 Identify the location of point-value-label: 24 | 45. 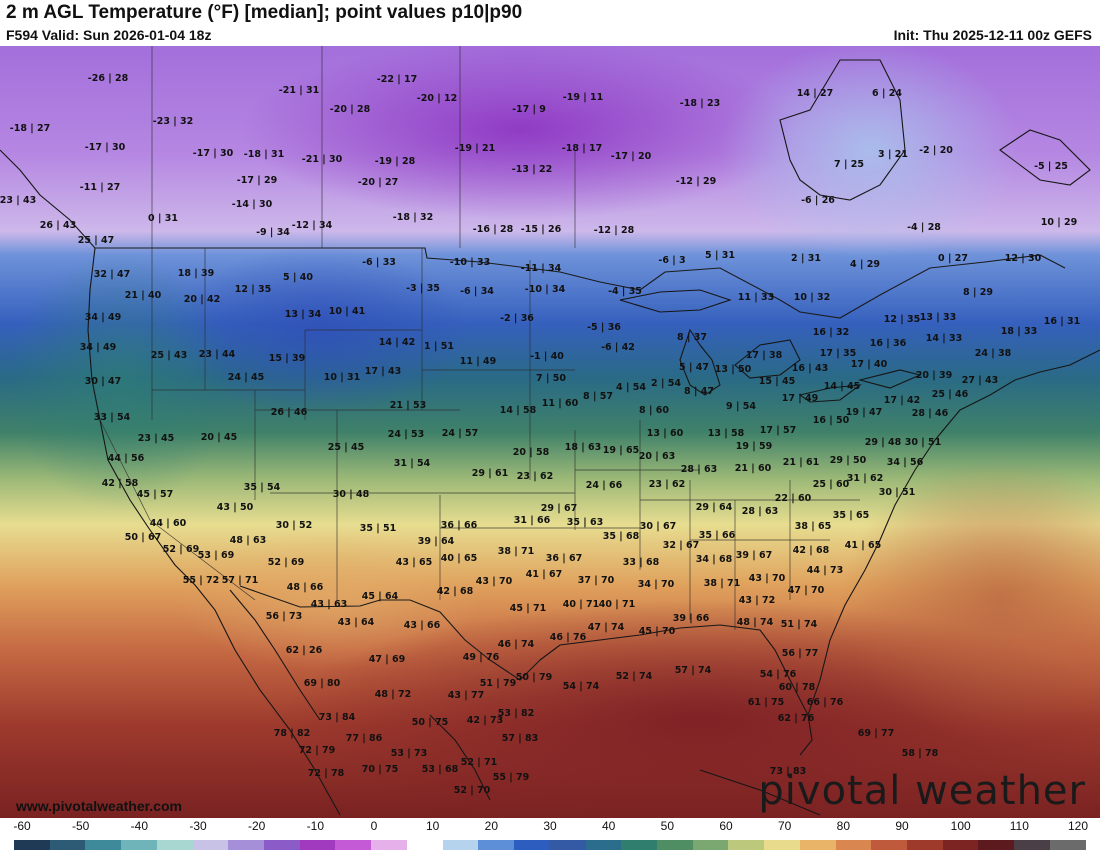
(246, 377).